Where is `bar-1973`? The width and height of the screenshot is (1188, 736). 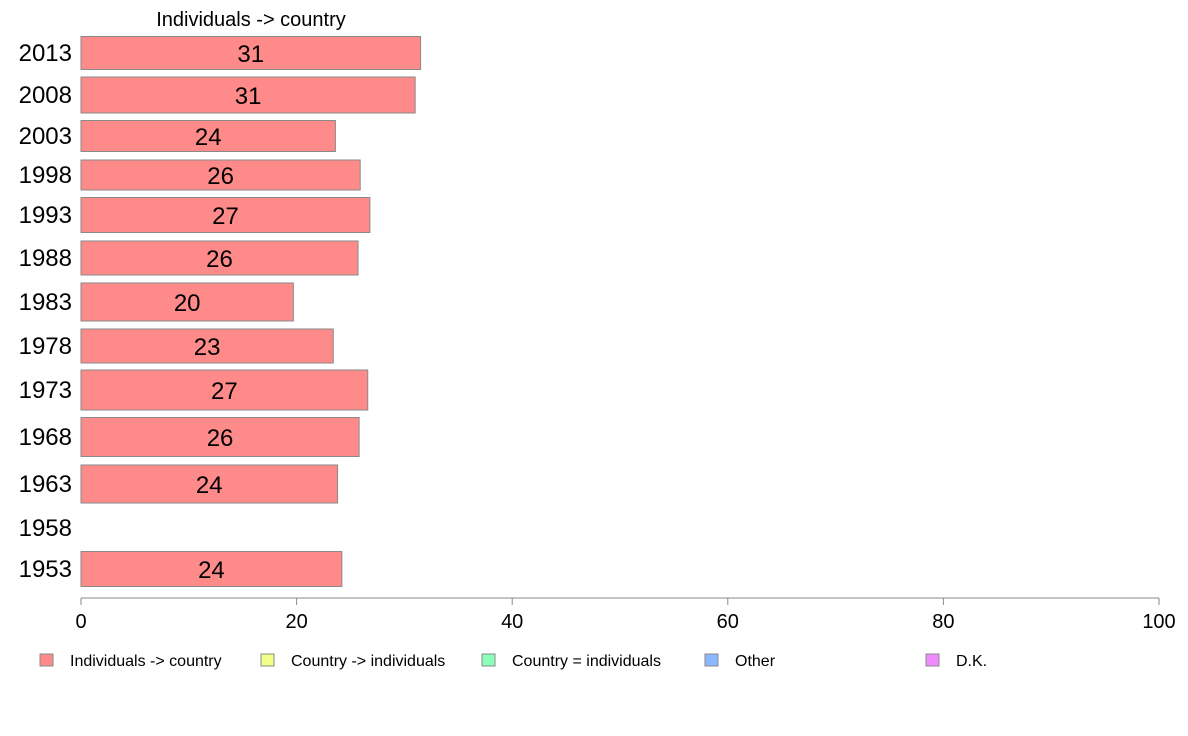 bar-1973 is located at coordinates (224, 390).